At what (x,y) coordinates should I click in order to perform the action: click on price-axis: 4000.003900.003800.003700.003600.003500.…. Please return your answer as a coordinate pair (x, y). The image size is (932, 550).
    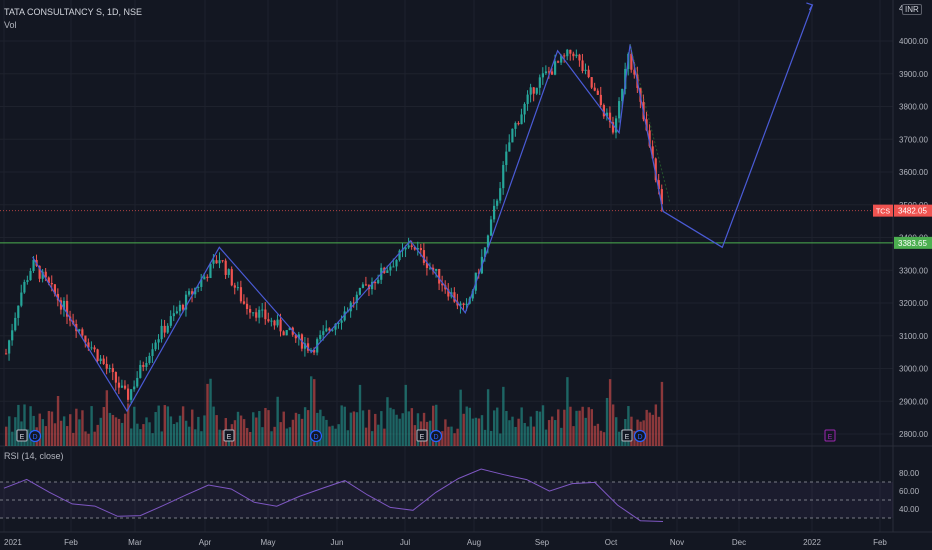
    Looking at the image, I should click on (902, 275).